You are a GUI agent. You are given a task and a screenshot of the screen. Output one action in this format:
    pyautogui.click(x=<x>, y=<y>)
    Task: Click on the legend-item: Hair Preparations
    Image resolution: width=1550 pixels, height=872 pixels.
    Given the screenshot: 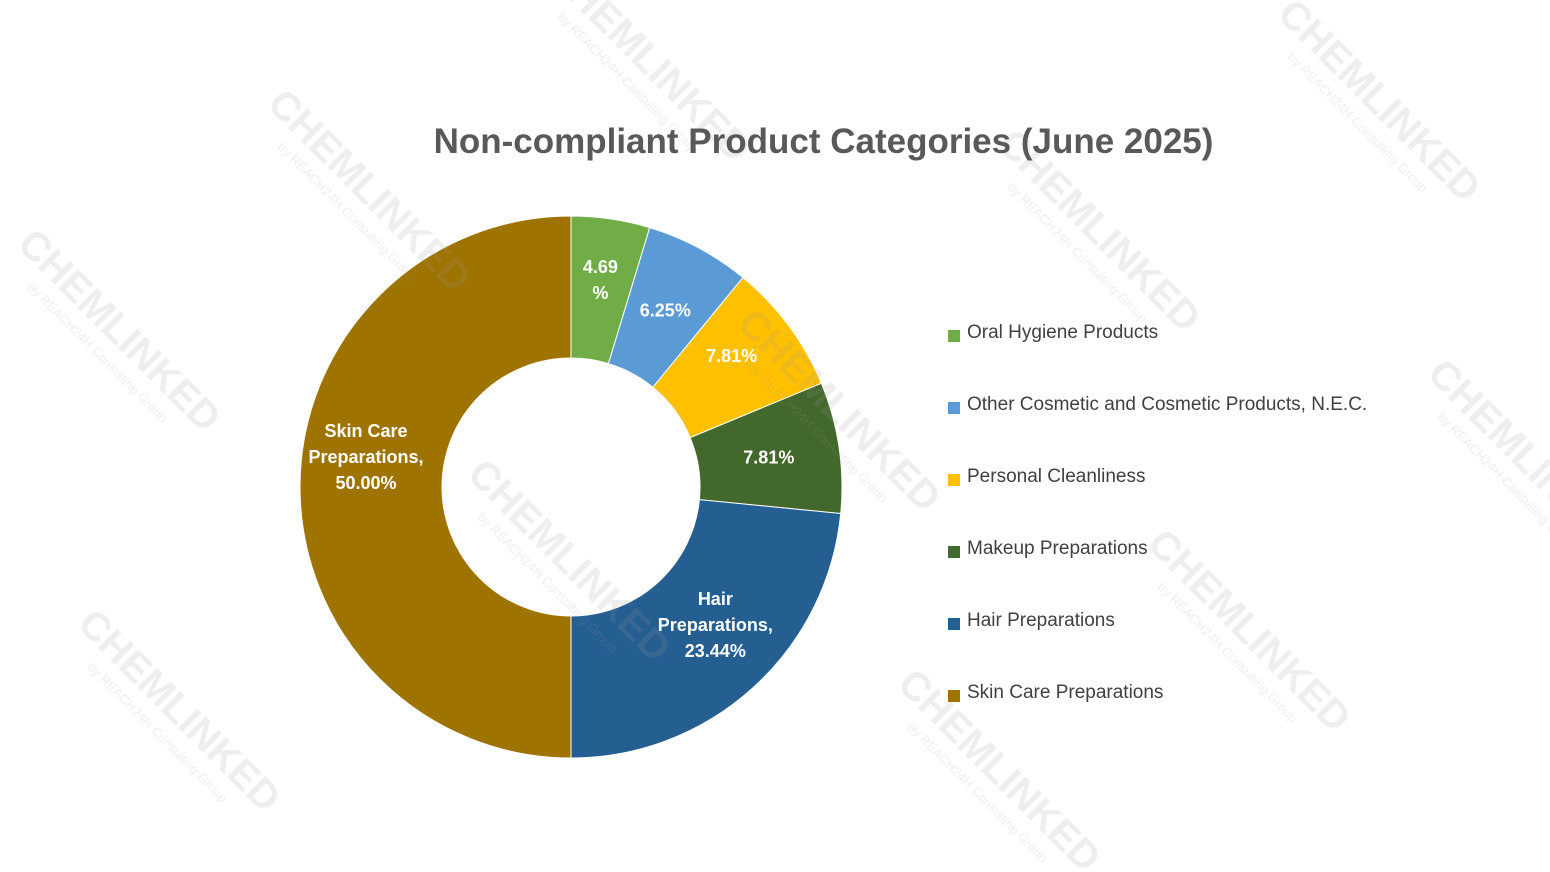 What is the action you would take?
    pyautogui.click(x=1157, y=646)
    